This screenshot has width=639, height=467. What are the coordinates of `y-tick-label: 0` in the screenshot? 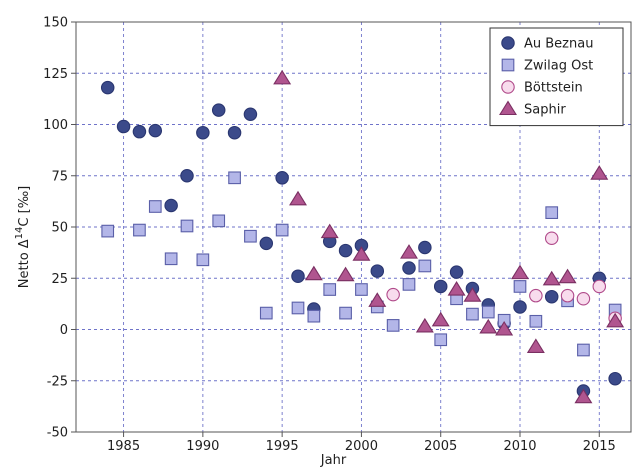 It's located at (64, 330).